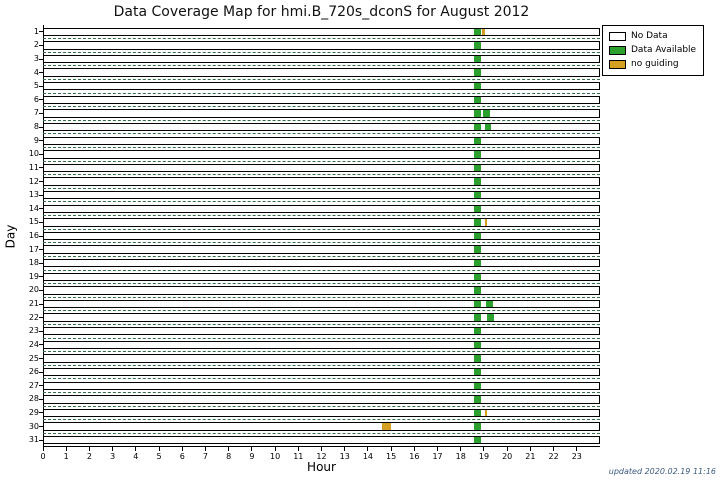 The width and height of the screenshot is (721, 490). Describe the element at coordinates (36, 99) in the screenshot. I see `y-tick-label: 6` at that location.